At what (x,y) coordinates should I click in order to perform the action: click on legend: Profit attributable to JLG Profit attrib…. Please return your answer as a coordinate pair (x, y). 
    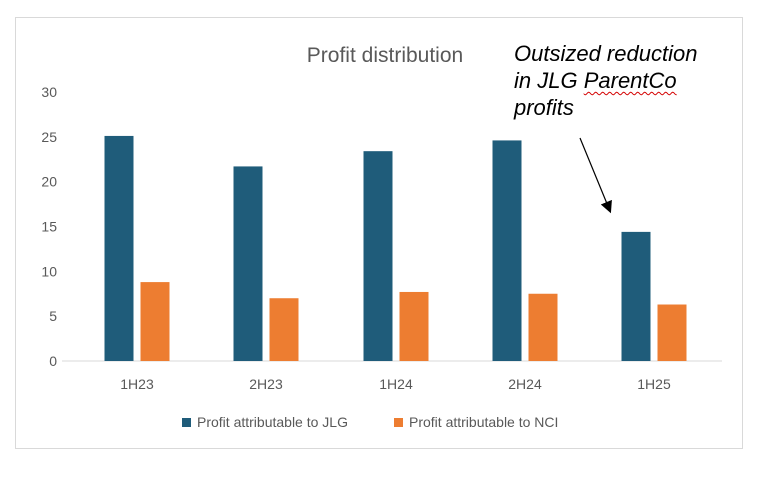
    Looking at the image, I should click on (370, 422).